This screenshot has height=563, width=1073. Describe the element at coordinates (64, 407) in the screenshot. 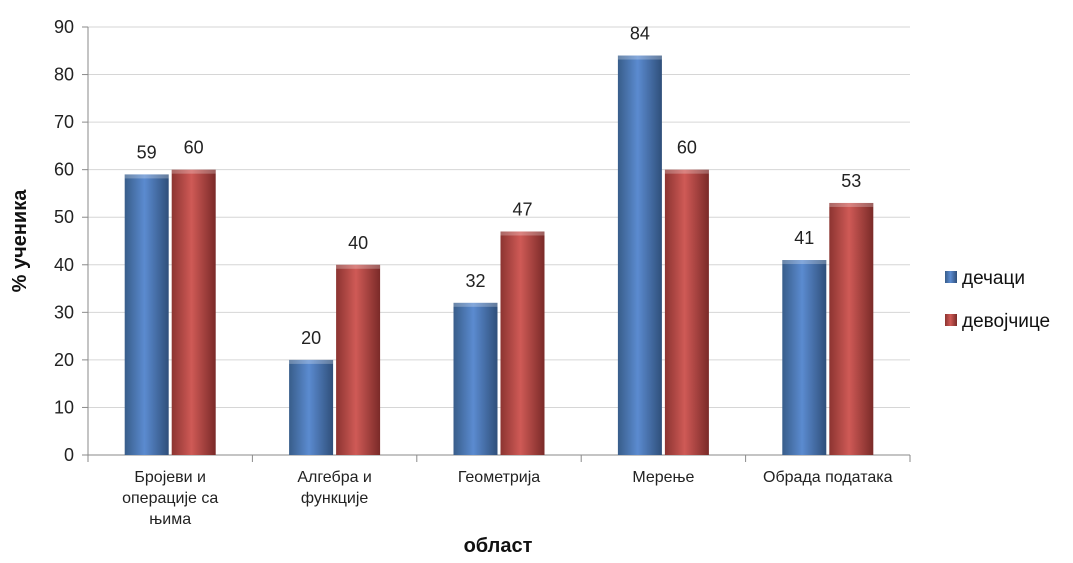

I see `y-tick-label: 10` at that location.